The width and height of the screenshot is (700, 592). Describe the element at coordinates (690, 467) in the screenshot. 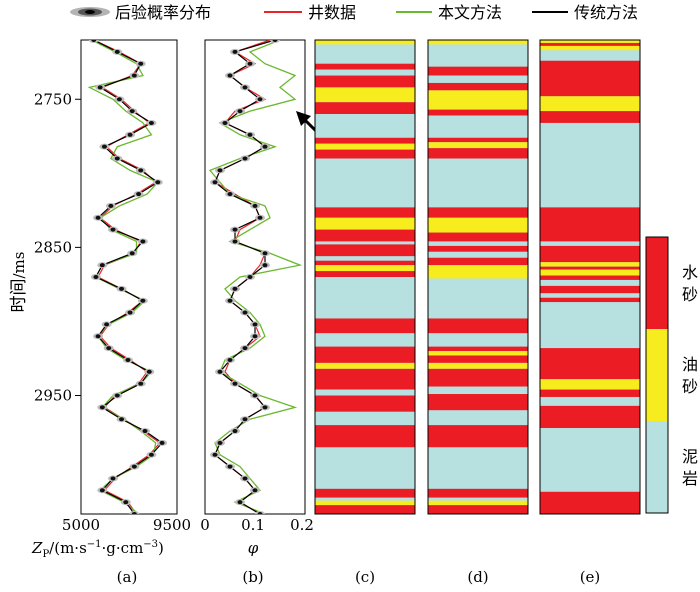

I see `colorbar-label-mudstone: 泥 岩` at that location.